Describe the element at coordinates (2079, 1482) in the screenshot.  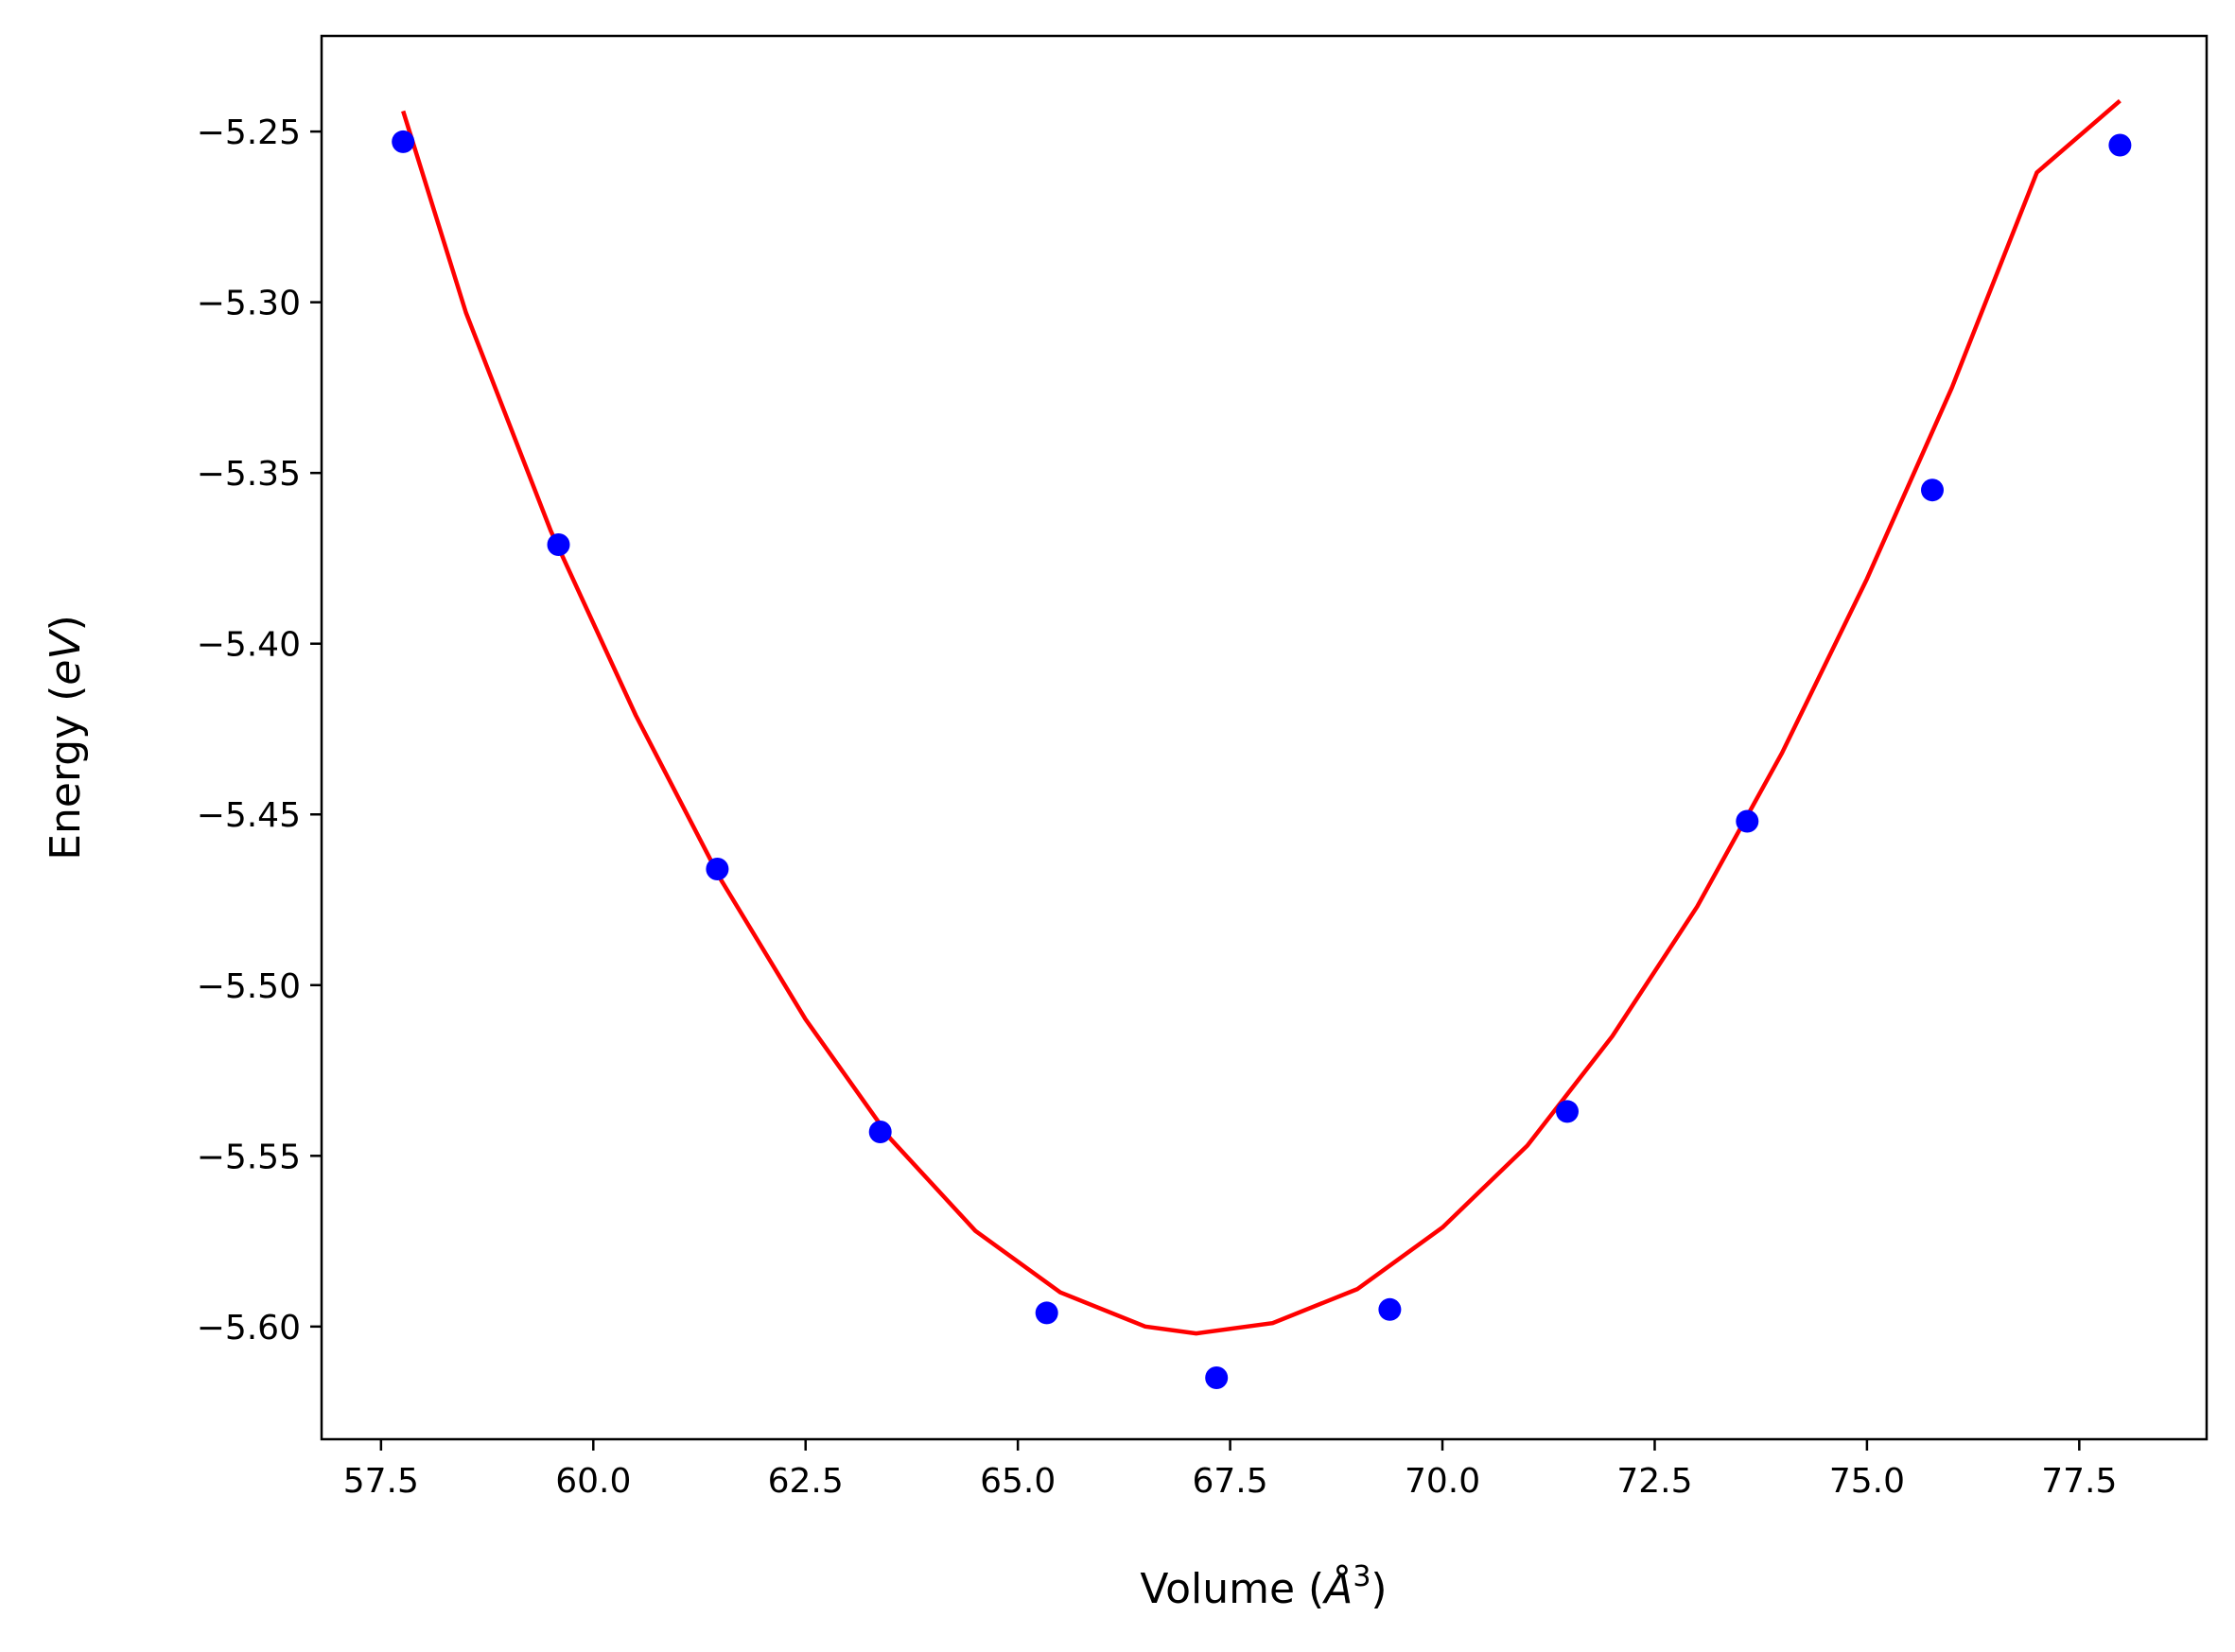
I see `x-tick-label: 77.5` at that location.